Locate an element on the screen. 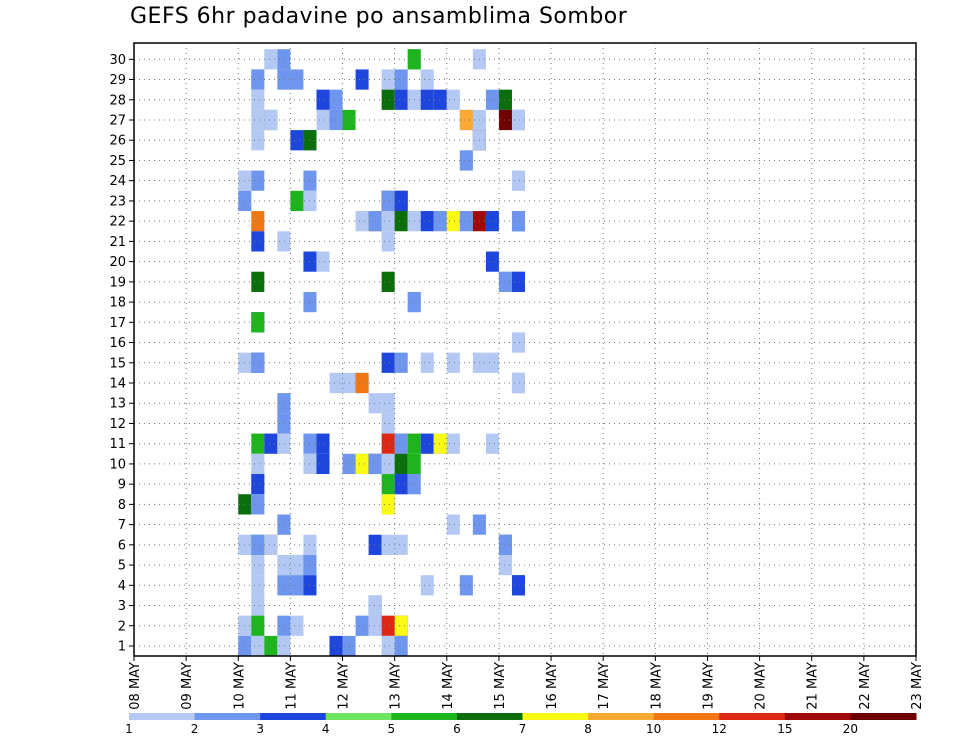 The height and width of the screenshot is (742, 960). legend-label: 5 is located at coordinates (392, 729).